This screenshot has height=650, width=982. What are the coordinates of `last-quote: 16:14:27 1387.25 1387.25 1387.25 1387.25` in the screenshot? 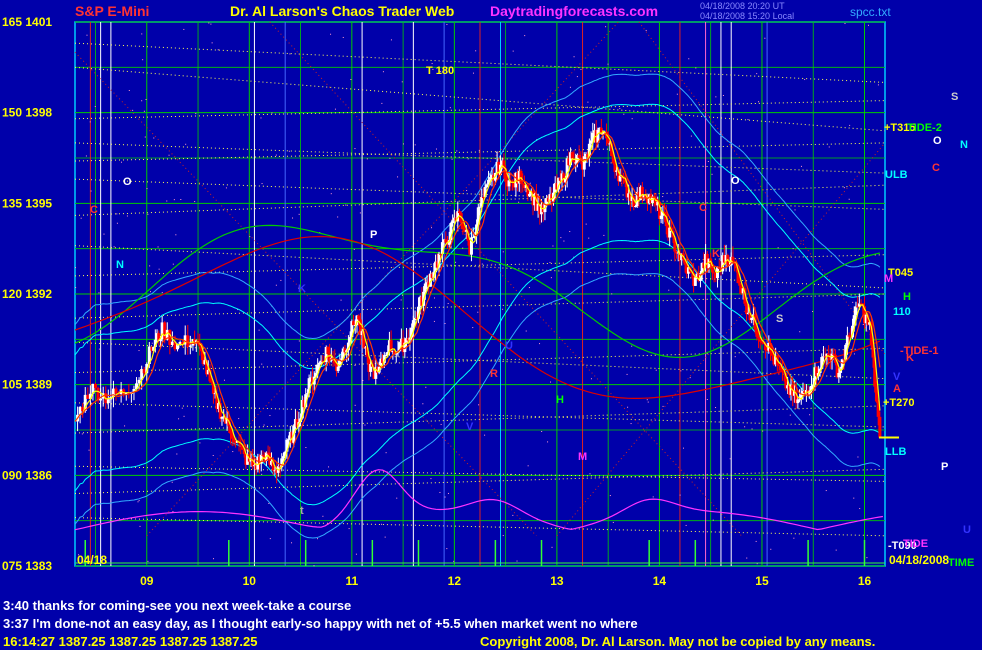 It's located at (130, 641).